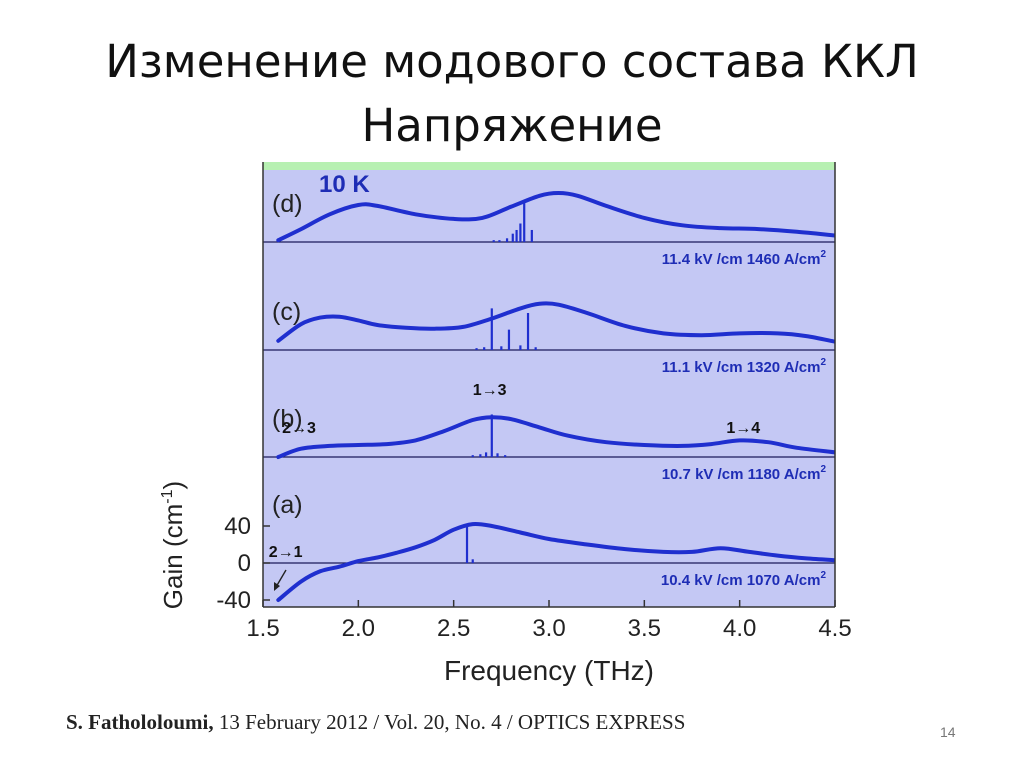 The width and height of the screenshot is (1024, 768). What do you see at coordinates (744, 258) in the screenshot?
I see `condition-label: 11.4 kV /cm 1460 A/cm2` at bounding box center [744, 258].